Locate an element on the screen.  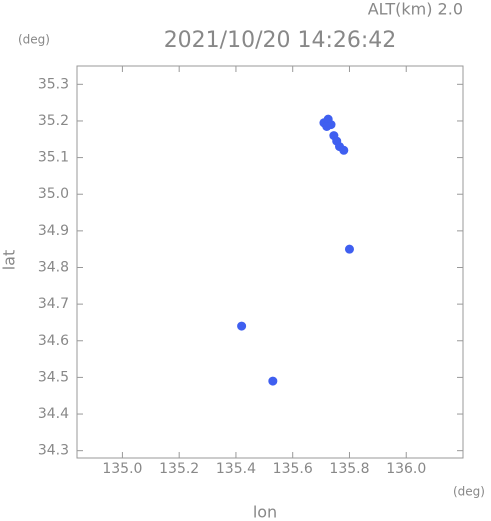
y-axis-label: lat is located at coordinates (9, 260).